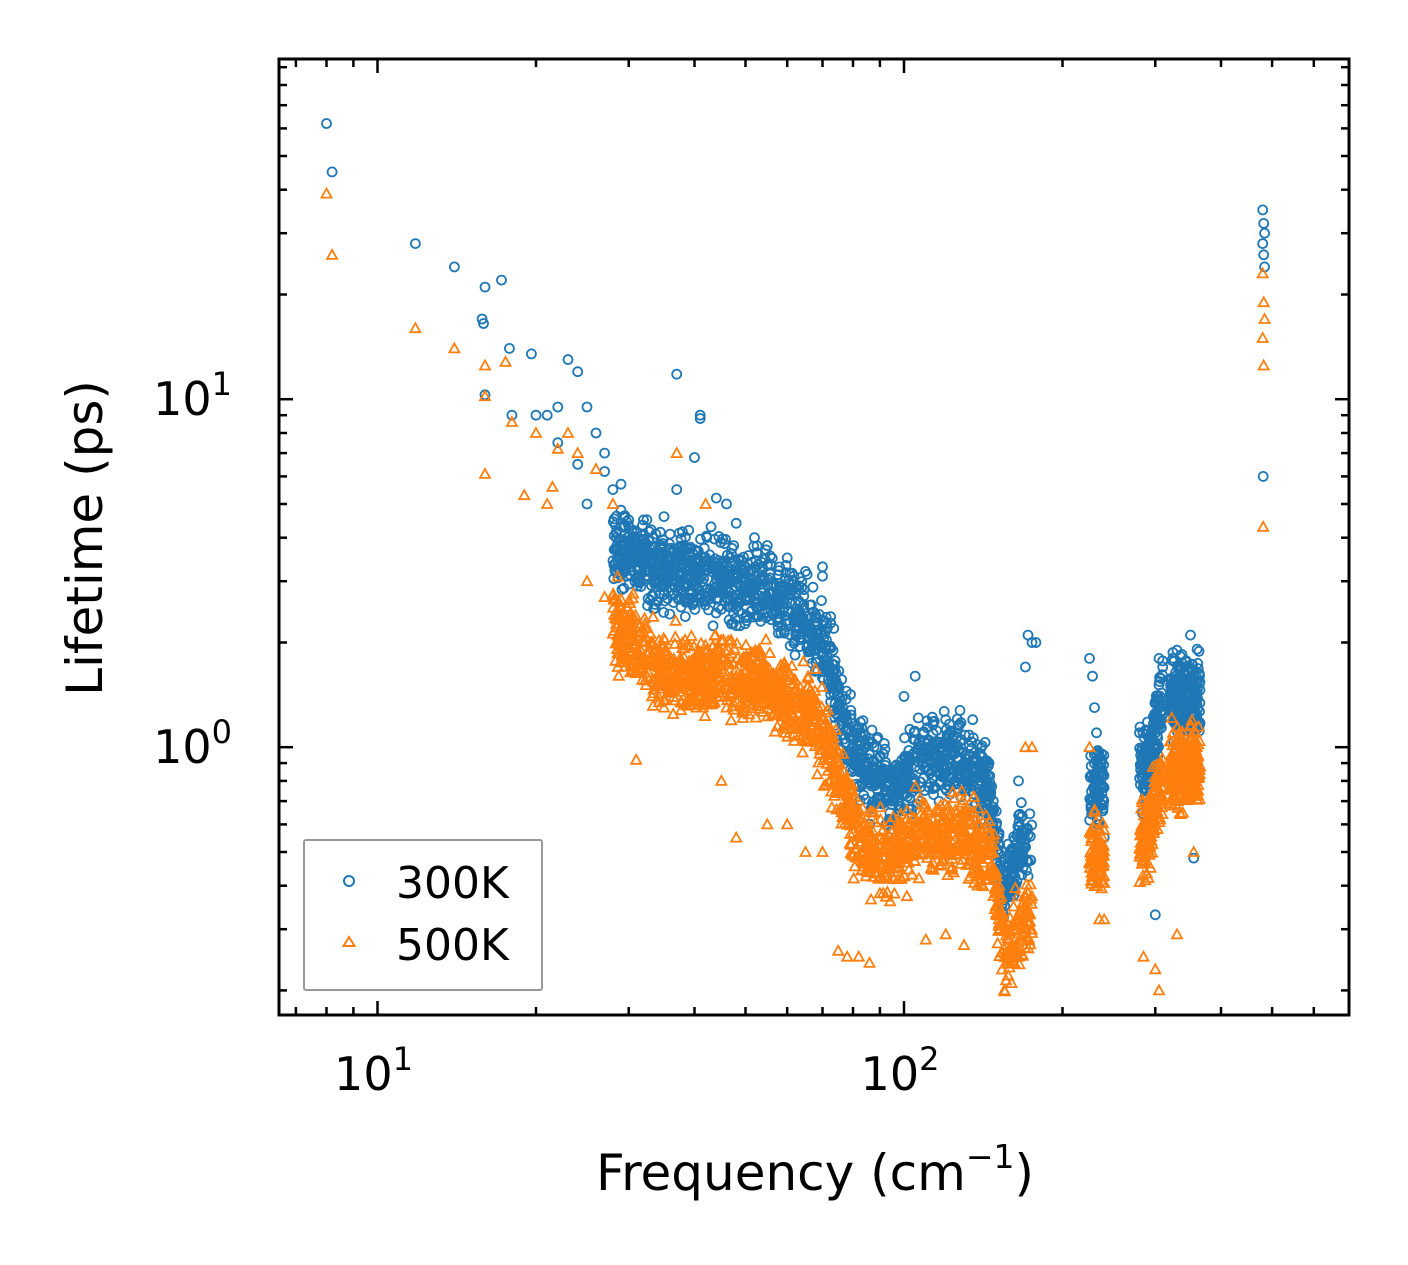  Describe the element at coordinates (373, 1070) in the screenshot. I see `x-tick-label-0: 101` at that location.